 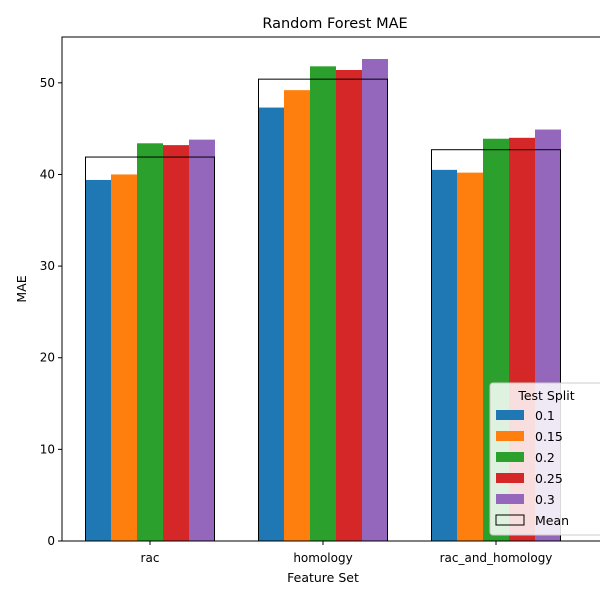 I want to click on legend-title: Test Split, so click(x=545, y=395).